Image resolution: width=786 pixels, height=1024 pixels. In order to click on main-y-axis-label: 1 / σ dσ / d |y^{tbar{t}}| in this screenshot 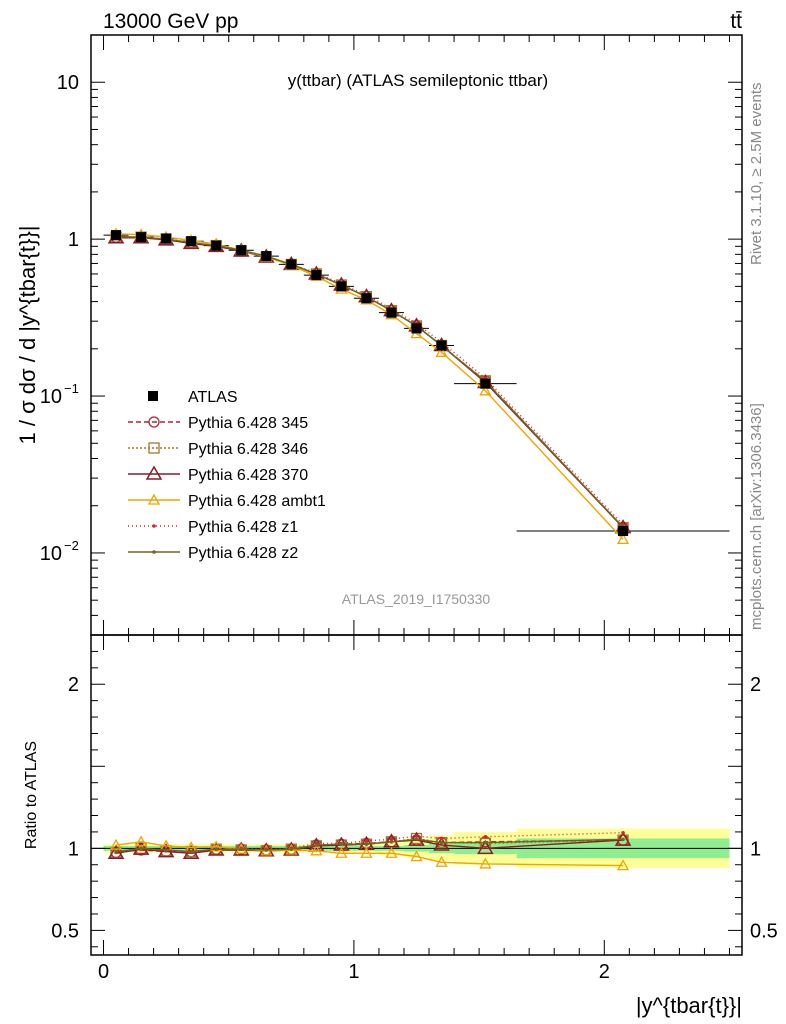, I will do `click(27, 335)`.